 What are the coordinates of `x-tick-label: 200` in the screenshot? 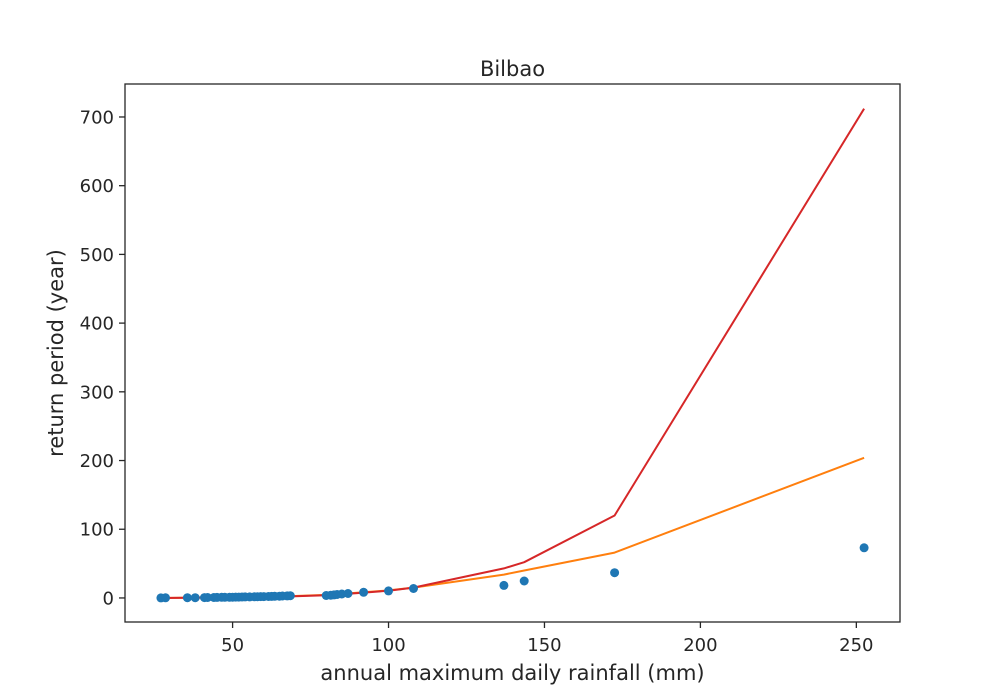 It's located at (700, 645).